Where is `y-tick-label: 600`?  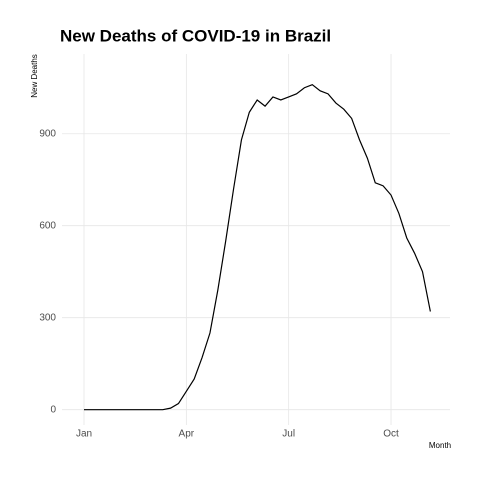
y-tick-label: 600 is located at coordinates (47, 225).